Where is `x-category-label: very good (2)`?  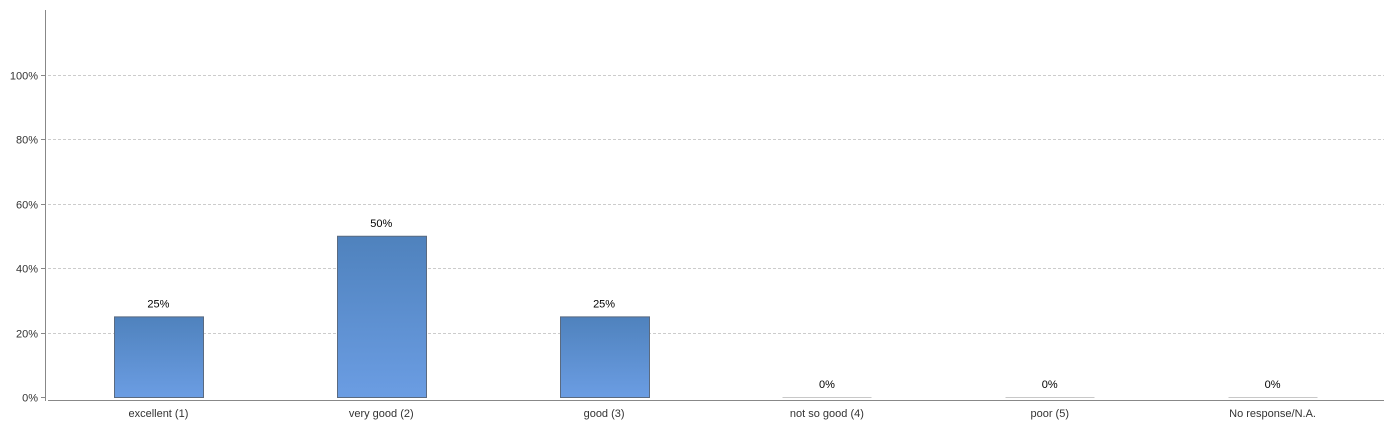 x-category-label: very good (2) is located at coordinates (381, 414).